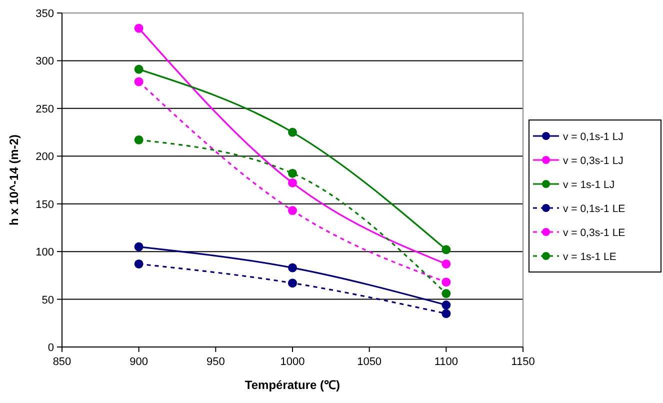 The image size is (663, 403). Describe the element at coordinates (14, 180) in the screenshot. I see `y-axis-title: h x 10^-14 (m-2)` at that location.